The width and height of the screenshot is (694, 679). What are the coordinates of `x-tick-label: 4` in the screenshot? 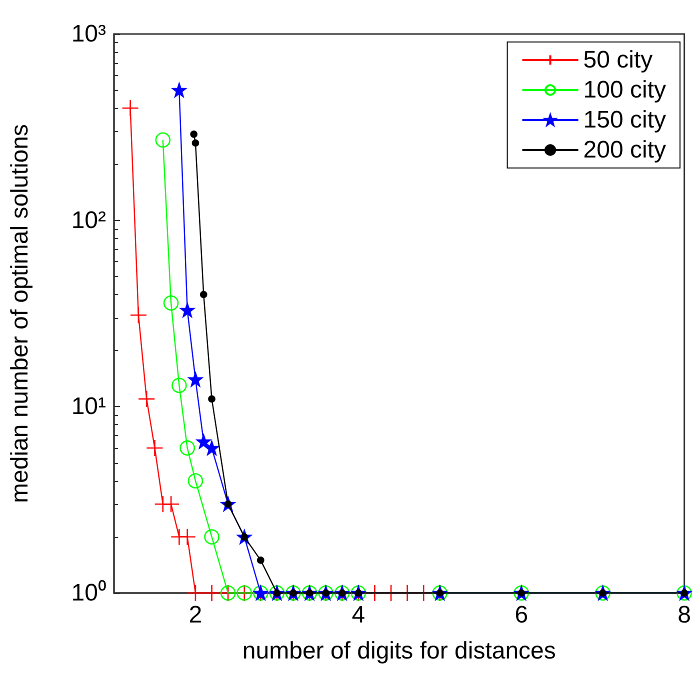 It's located at (359, 615).